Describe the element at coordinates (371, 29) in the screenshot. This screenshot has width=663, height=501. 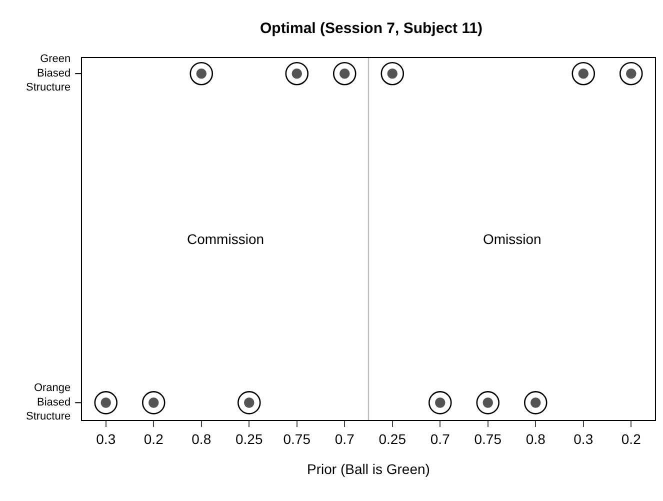
I see `chart-title: Optimal (Session 7, Subject 11)` at that location.